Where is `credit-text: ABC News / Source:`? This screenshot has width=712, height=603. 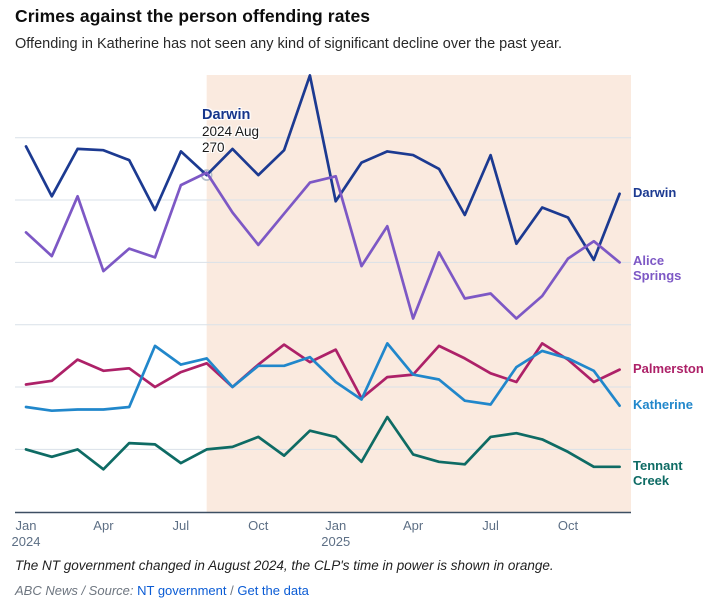
credit-text: ABC News / Source: is located at coordinates (74, 590).